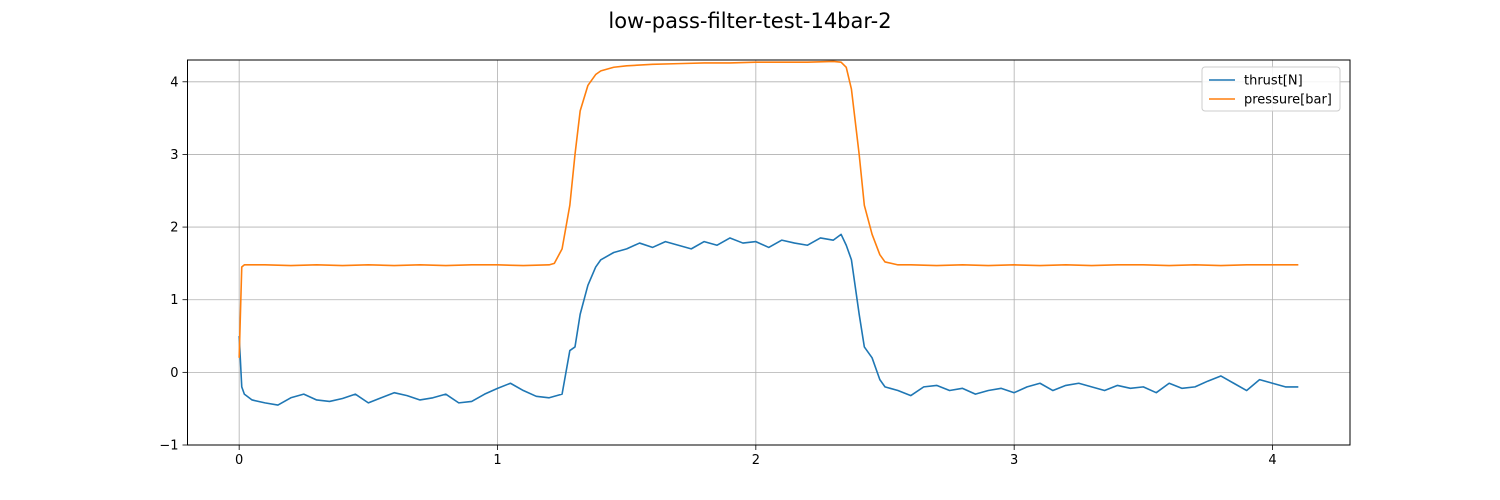 This screenshot has width=1500, height=500. What do you see at coordinates (749, 21) in the screenshot?
I see `chart-title: low-pass-filter-test-14bar-2` at bounding box center [749, 21].